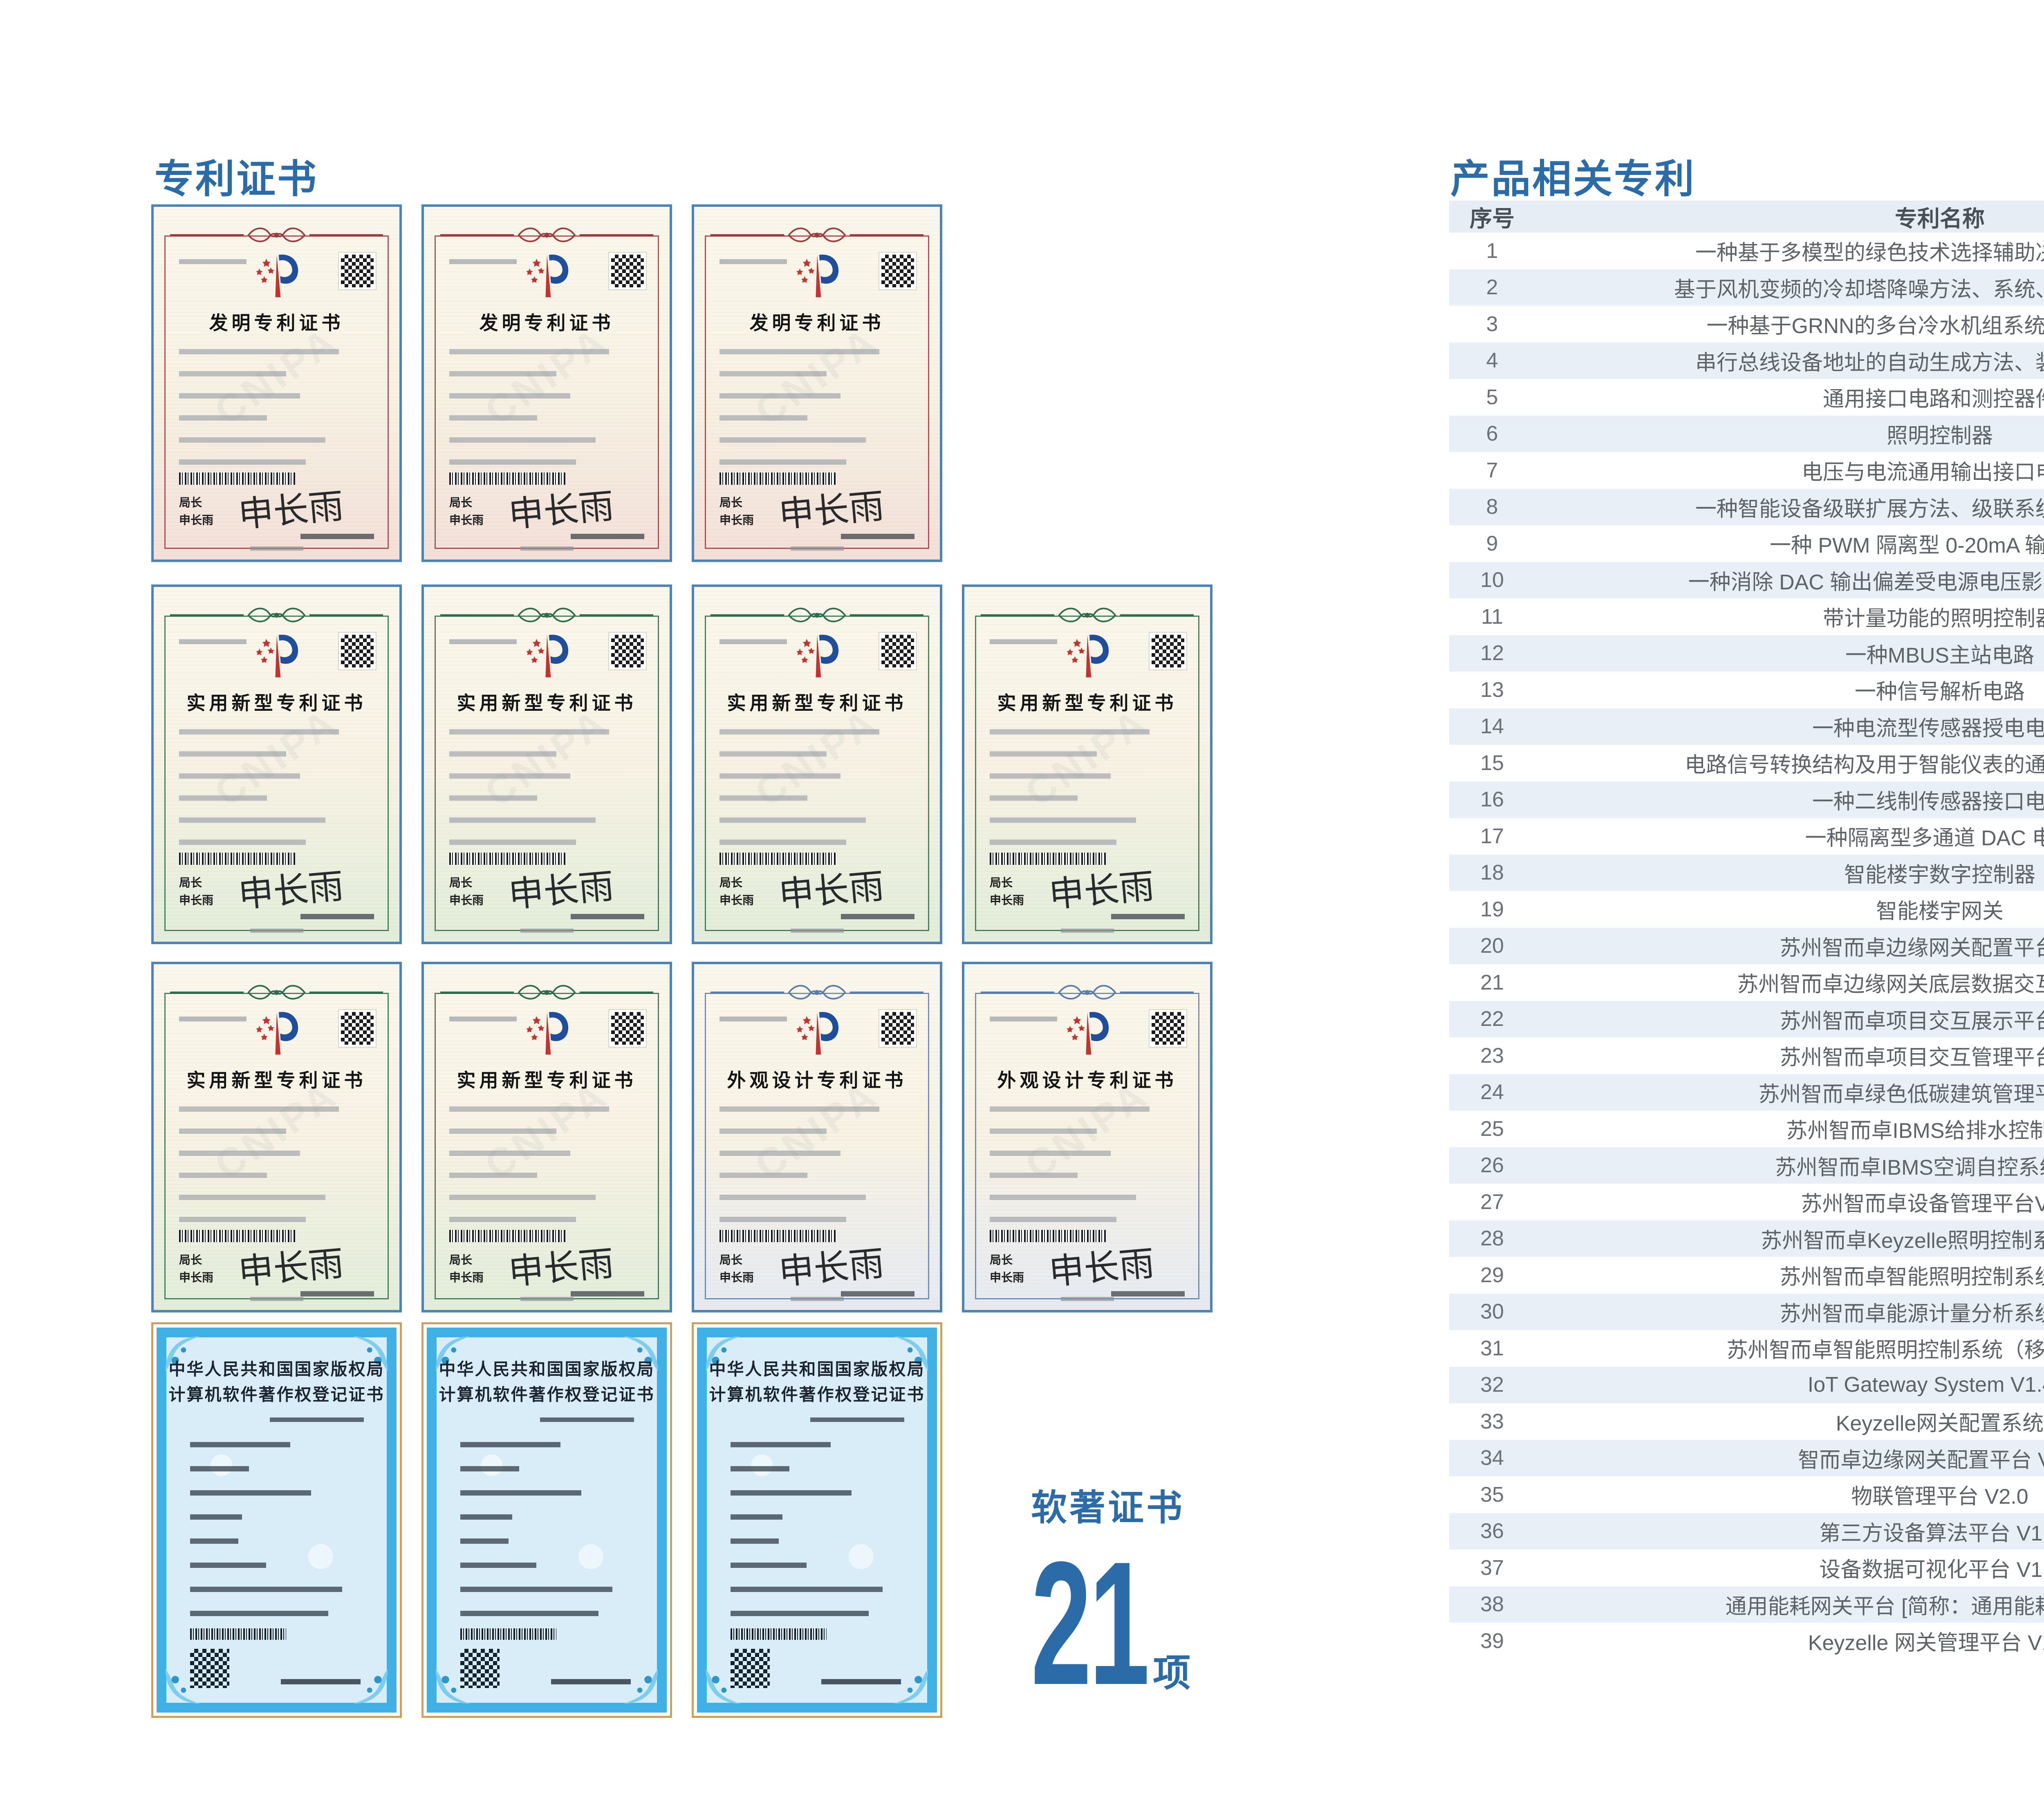 This screenshot has width=2044, height=1798. What do you see at coordinates (1891, 985) in the screenshot?
I see `cell-patent-name: 苏州智而卓边缘网关底层数据交互平台V1.0` at bounding box center [1891, 985].